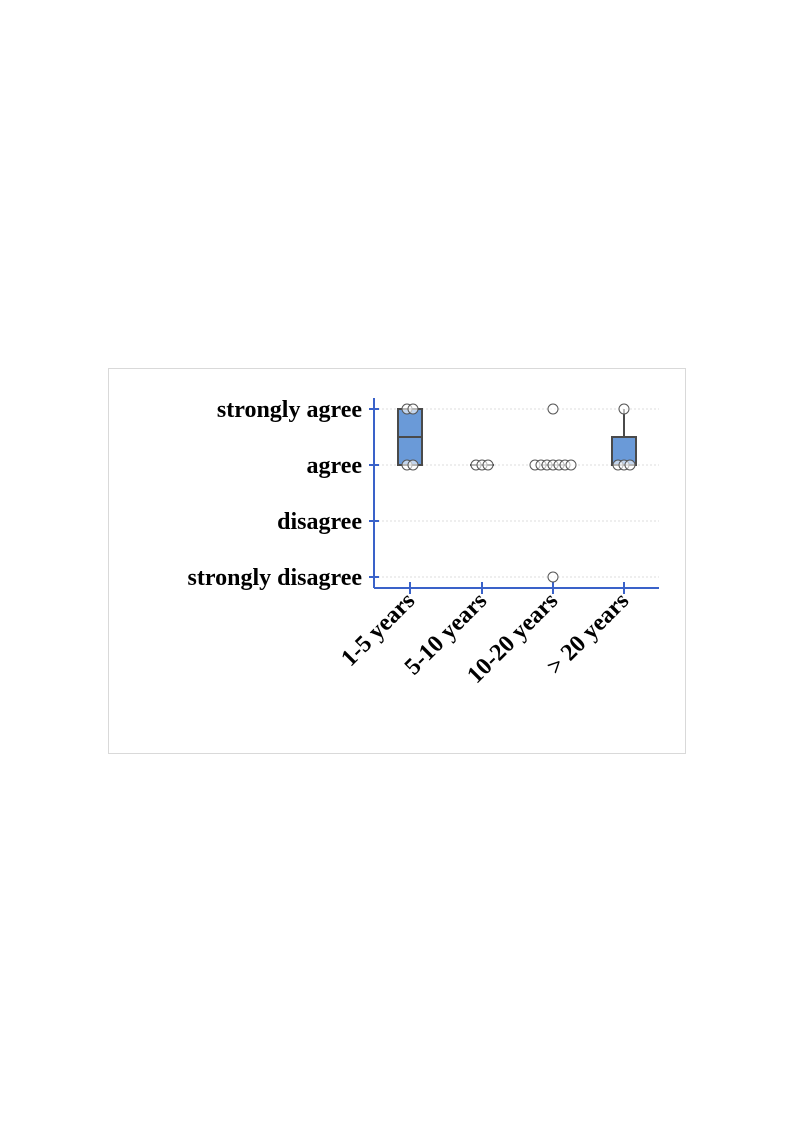 The image size is (794, 1123). I want to click on axes, so click(514, 496).